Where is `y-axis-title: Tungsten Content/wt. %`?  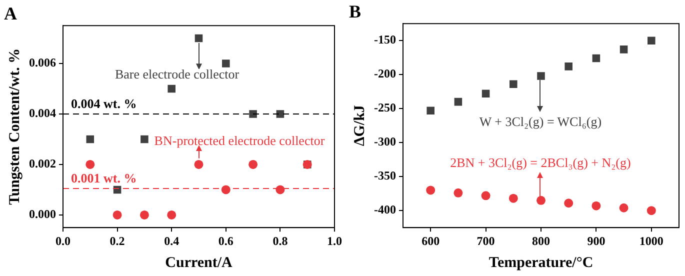 y-axis-title: Tungsten Content/wt. % is located at coordinates (14, 126).